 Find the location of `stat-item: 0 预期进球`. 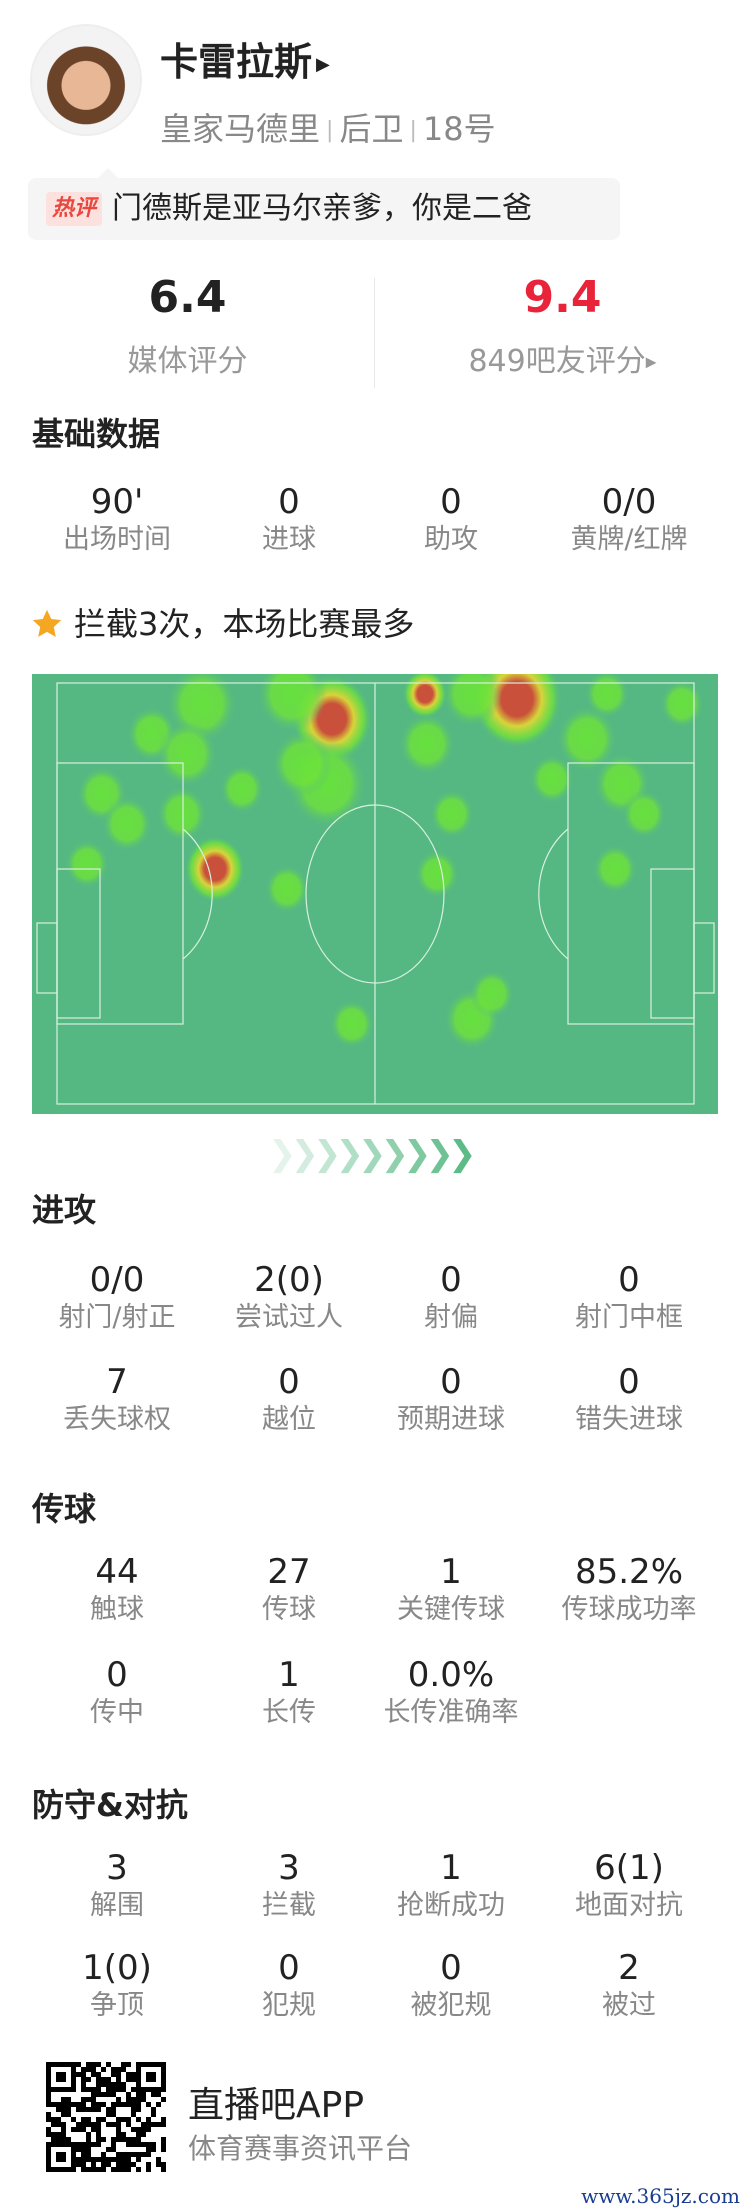

stat-item: 0 预期进球 is located at coordinates (451, 1399).